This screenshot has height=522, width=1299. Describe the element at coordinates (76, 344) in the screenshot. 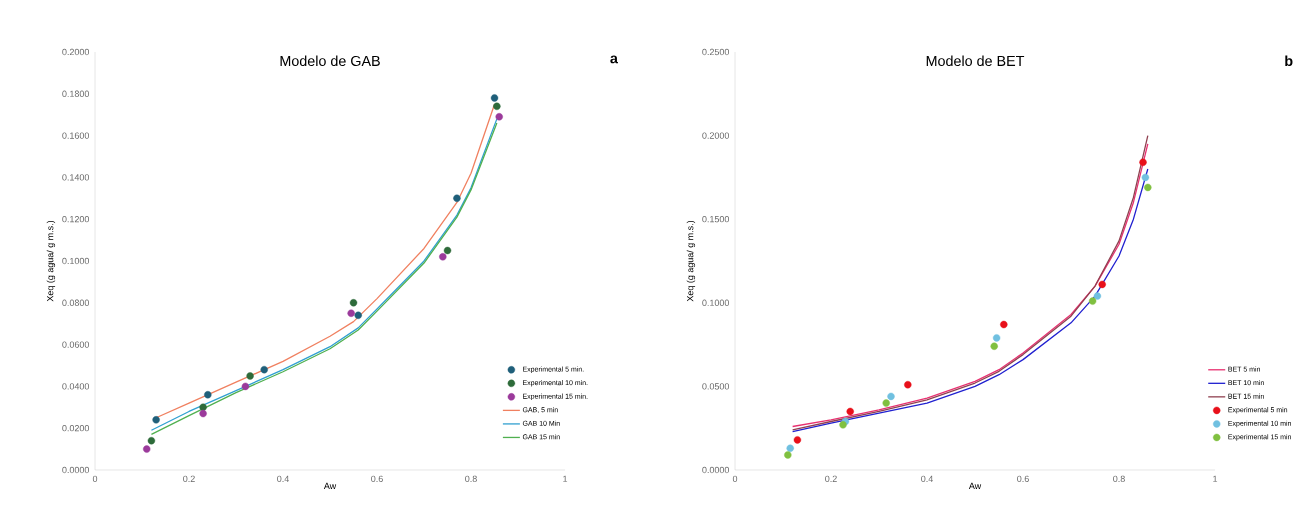

I see `y-tick-label: 0.0600` at that location.